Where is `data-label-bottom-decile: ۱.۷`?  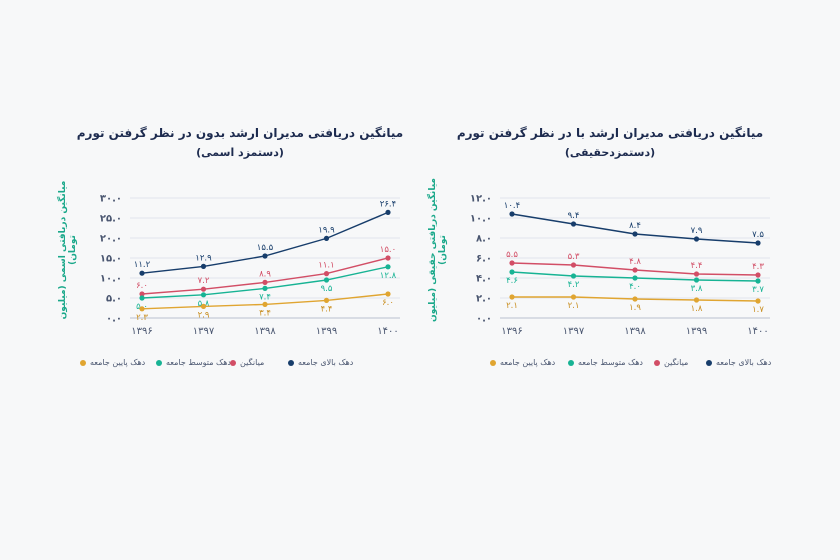 data-label-bottom-decile: ۱.۷ is located at coordinates (758, 310).